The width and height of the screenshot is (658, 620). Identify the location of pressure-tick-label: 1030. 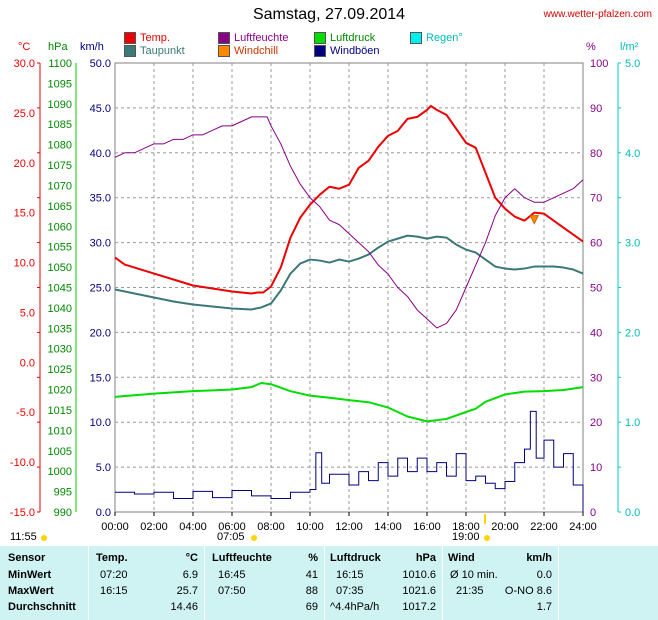
(60, 350).